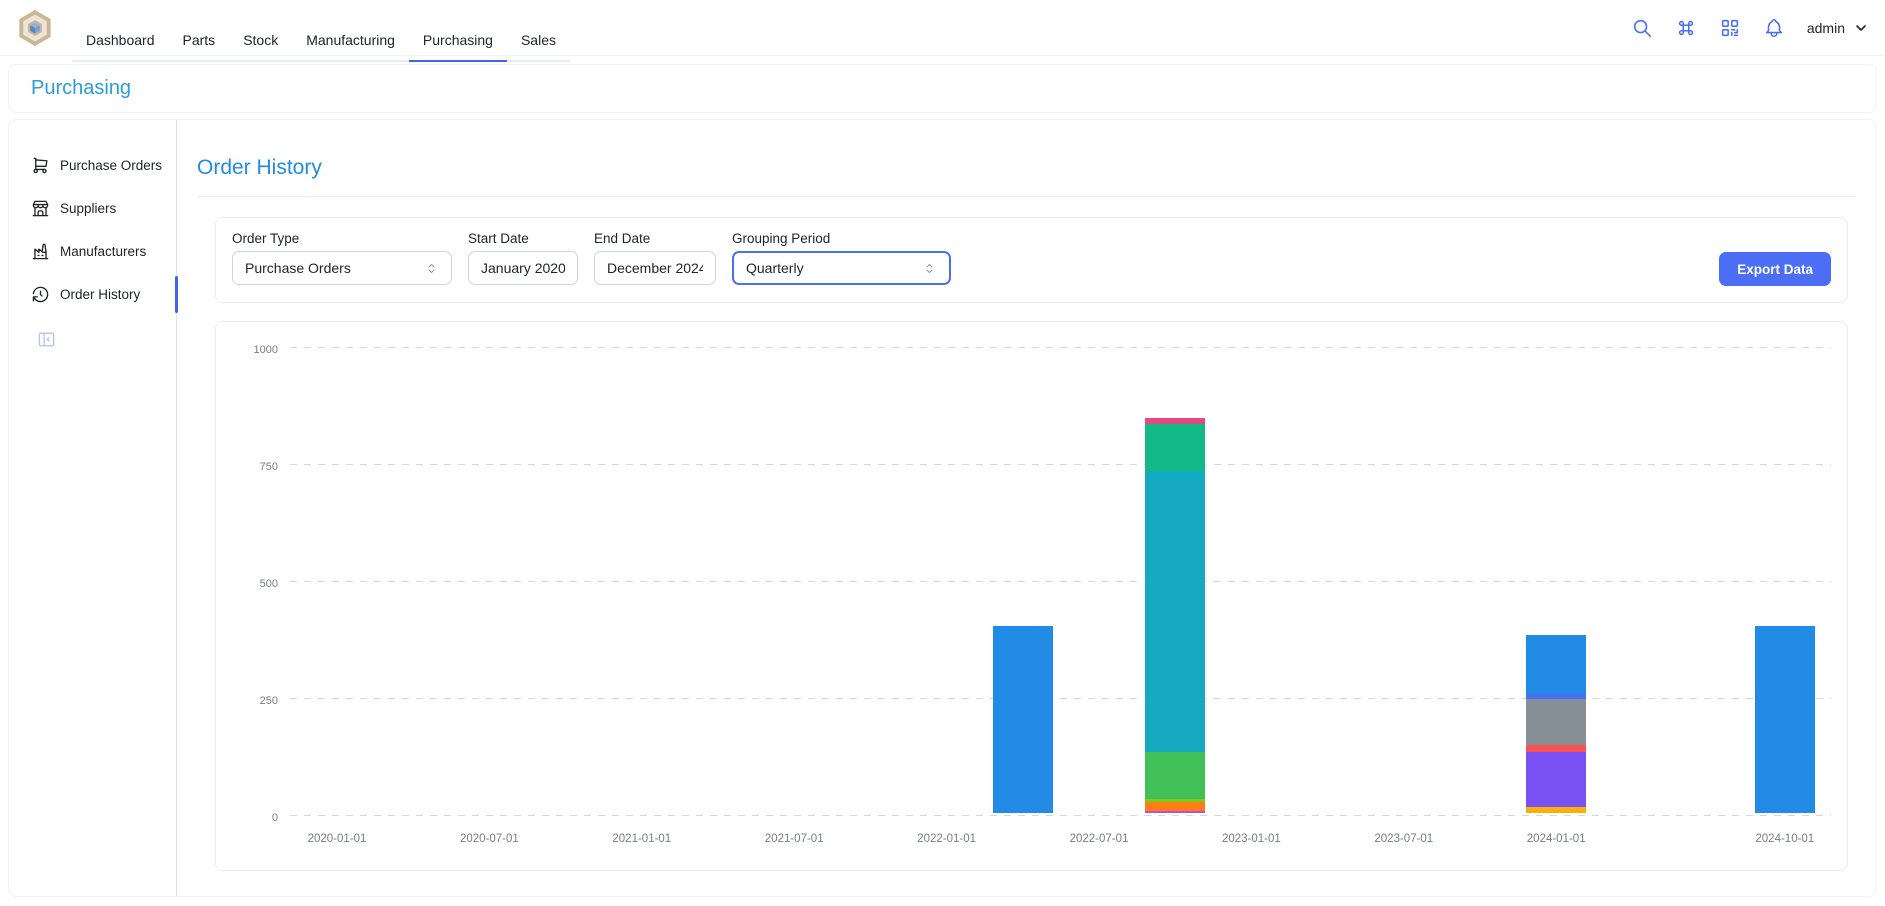 This screenshot has width=1885, height=906. What do you see at coordinates (1861, 27) in the screenshot?
I see `chevron-down-icon` at bounding box center [1861, 27].